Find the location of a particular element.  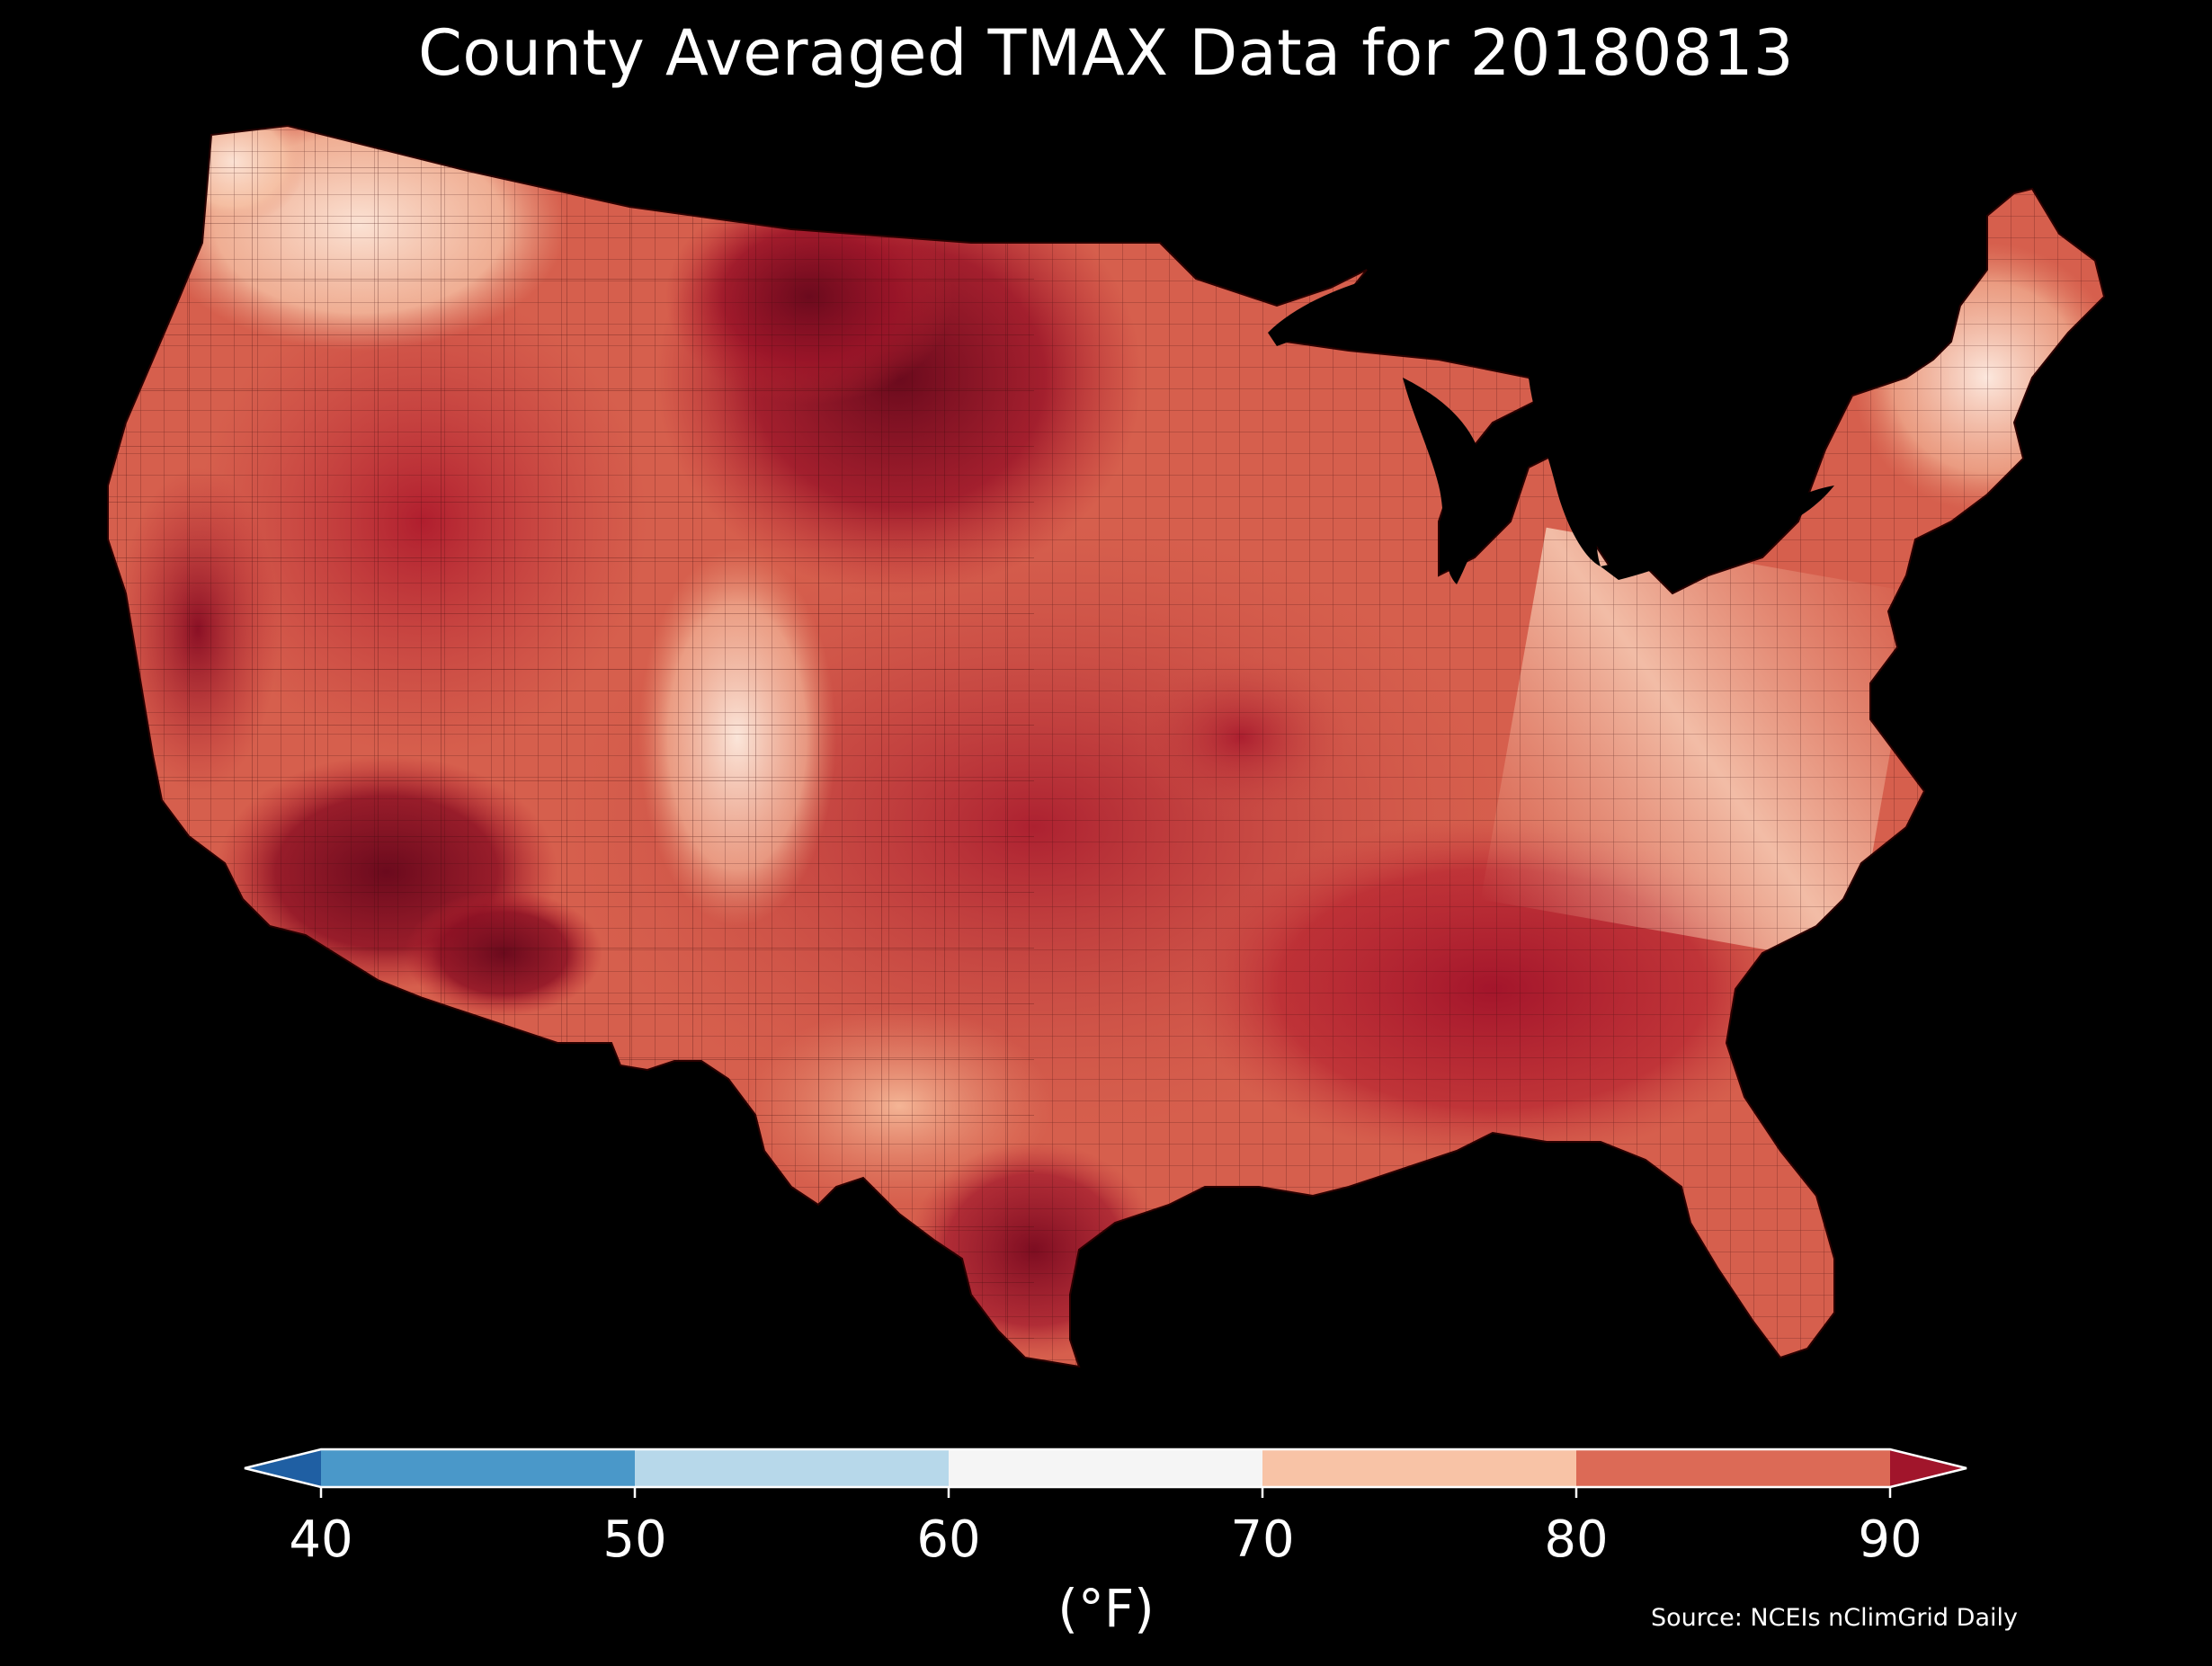

colorbar-unit-label: (°F) is located at coordinates (1106, 1609).